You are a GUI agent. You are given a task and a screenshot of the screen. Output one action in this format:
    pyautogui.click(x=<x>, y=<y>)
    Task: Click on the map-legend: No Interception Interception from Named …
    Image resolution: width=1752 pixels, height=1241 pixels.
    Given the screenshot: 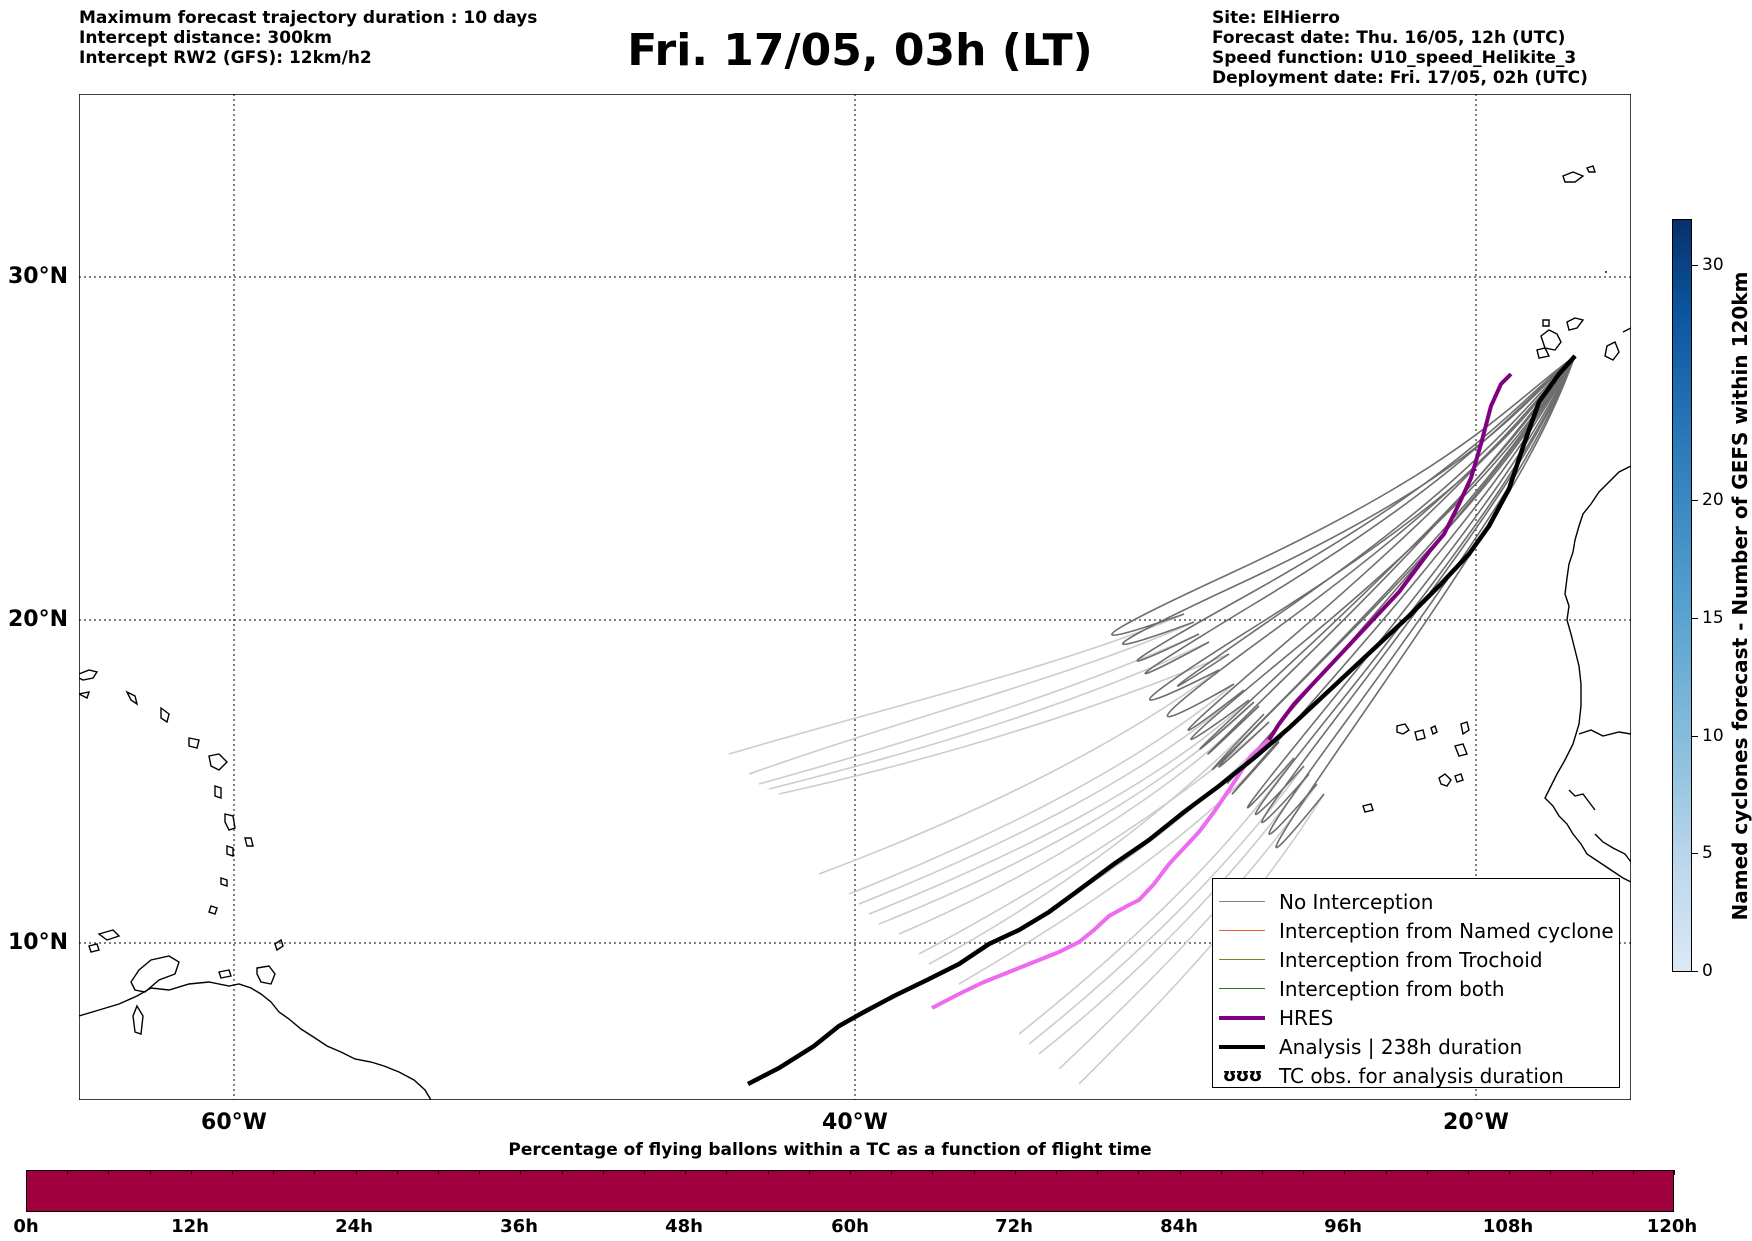 What is the action you would take?
    pyautogui.click(x=1416, y=983)
    